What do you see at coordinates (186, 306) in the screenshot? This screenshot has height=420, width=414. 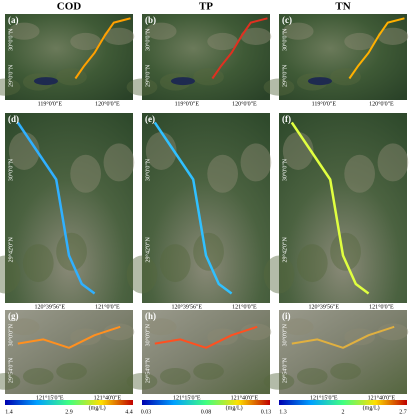 I see `longitude-label: 120°39'56"E` at bounding box center [186, 306].